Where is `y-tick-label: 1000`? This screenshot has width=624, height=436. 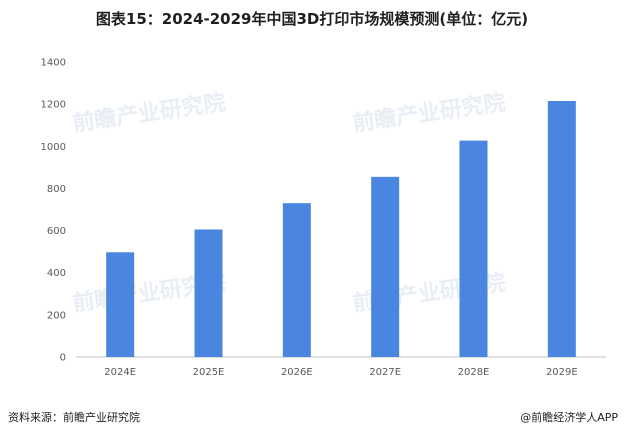 y-tick-label: 1000 is located at coordinates (53, 147).